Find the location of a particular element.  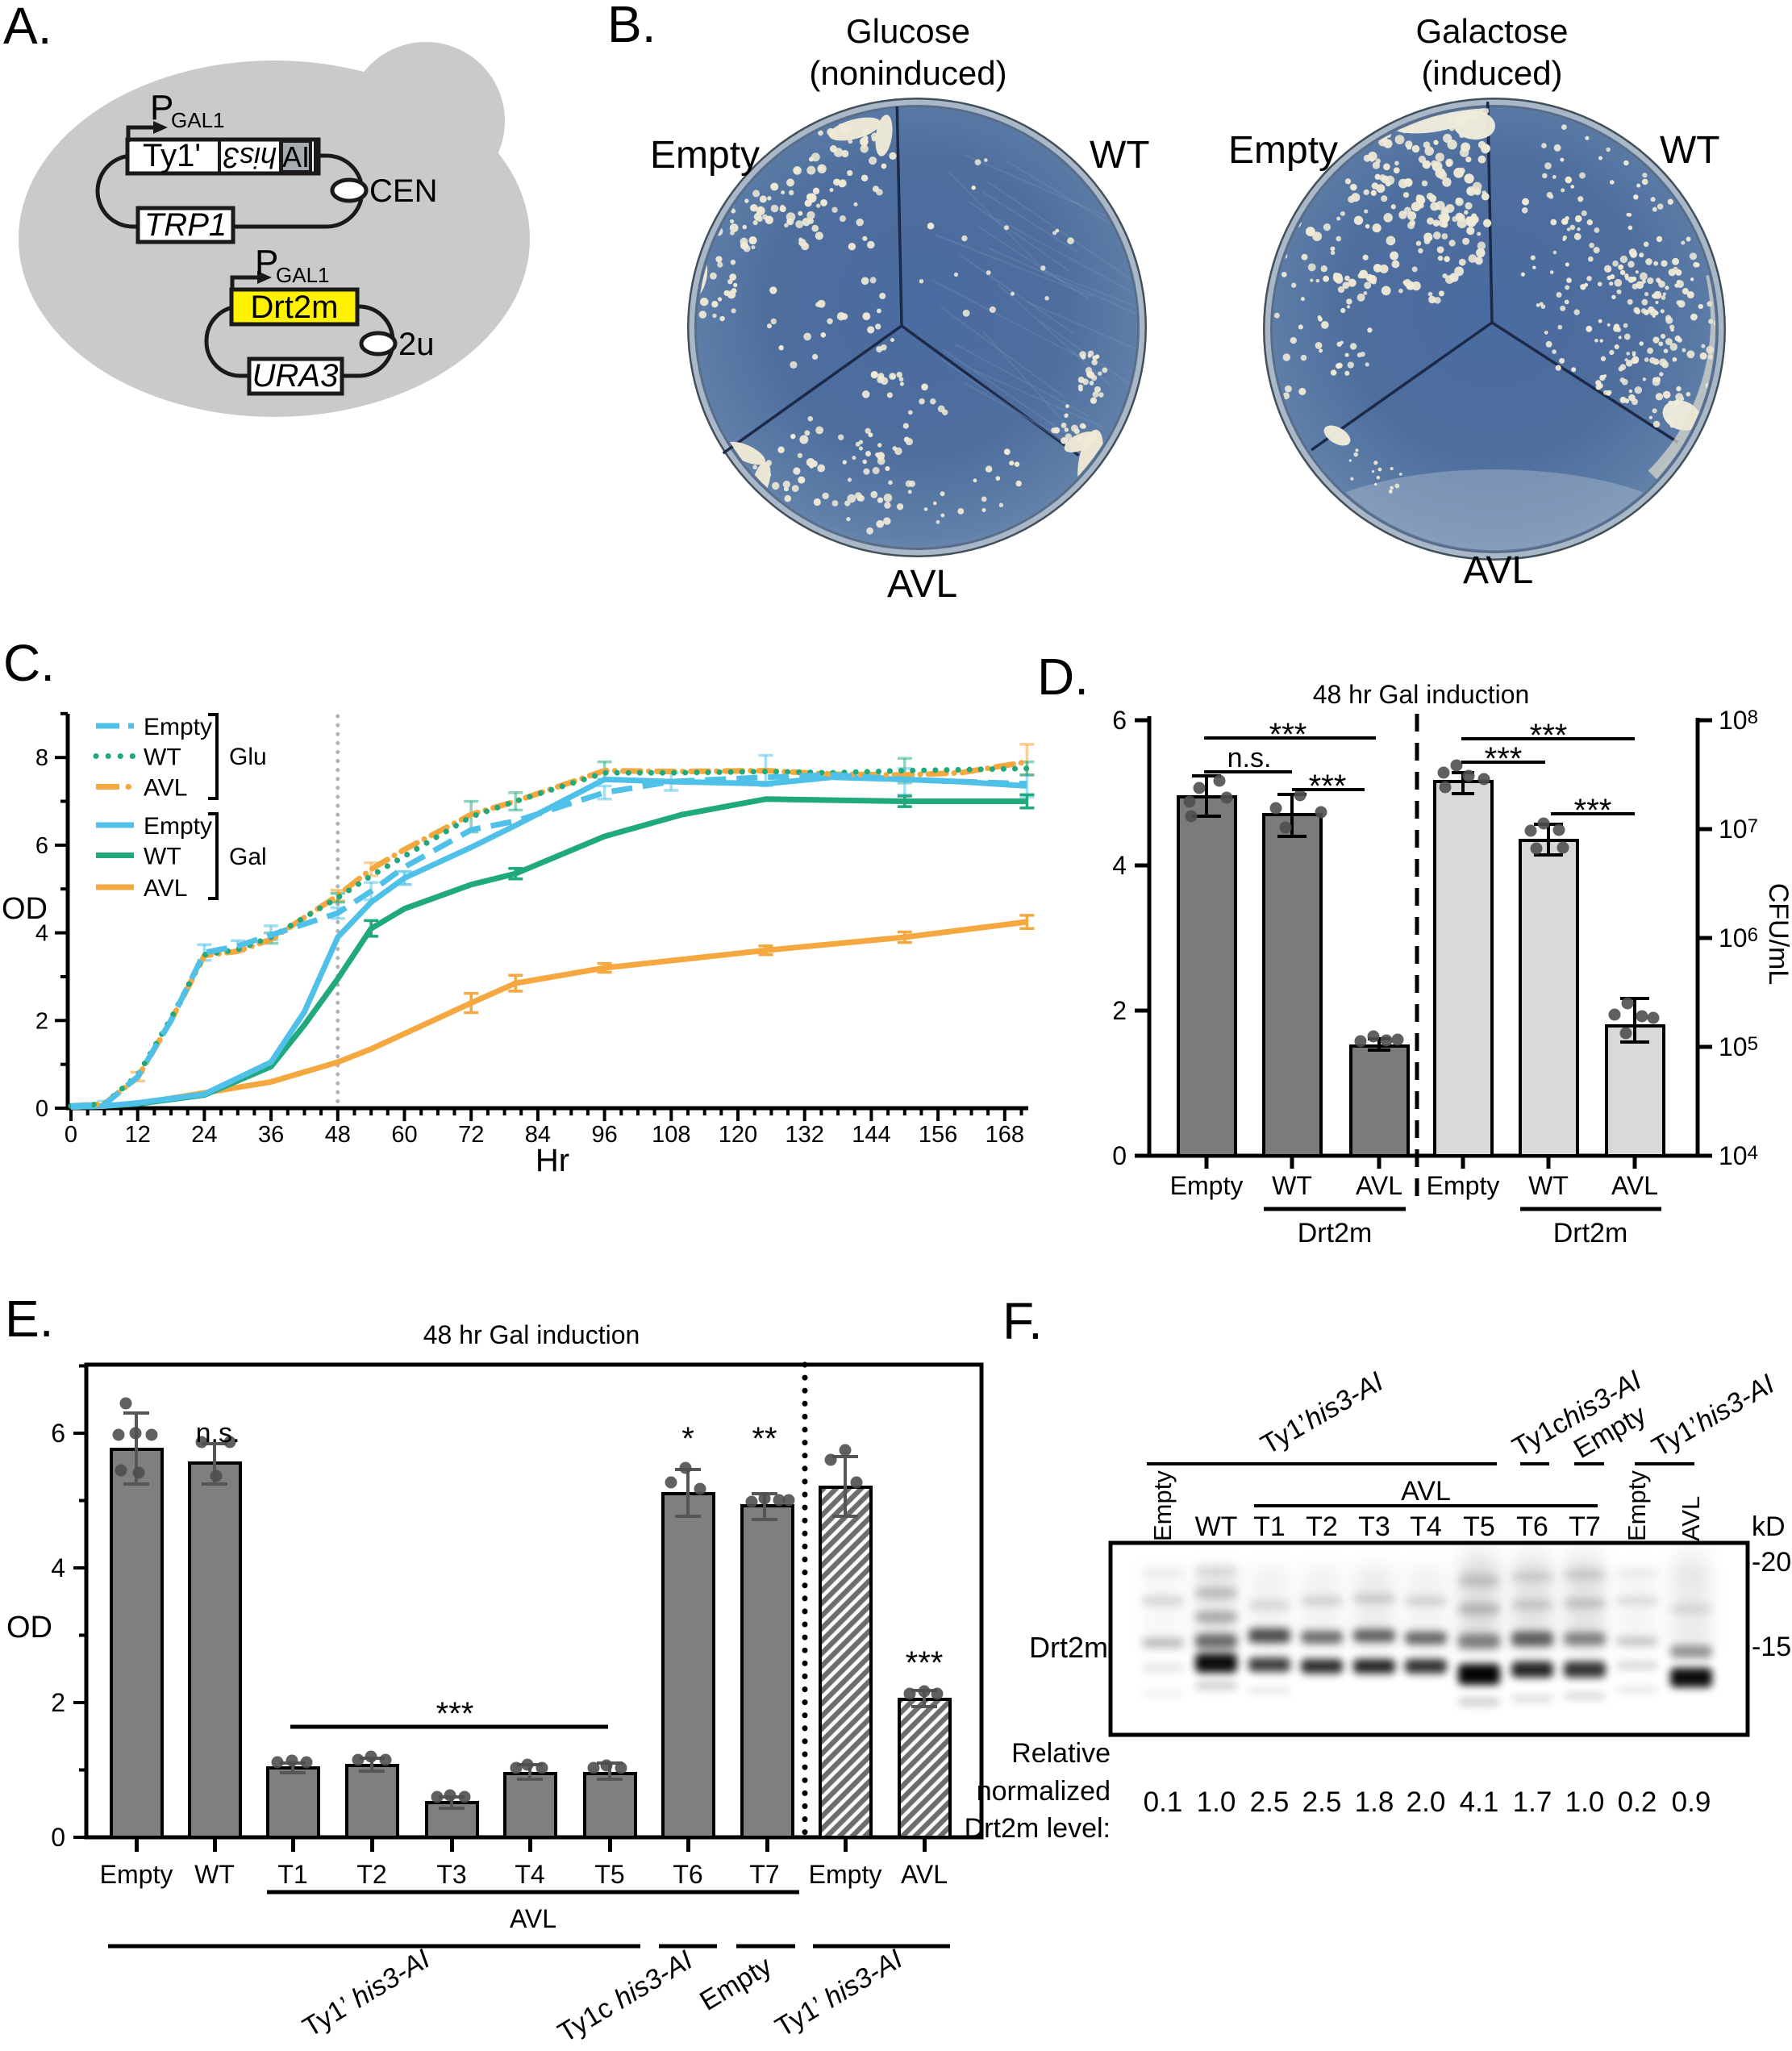

svg-text: AI is located at coordinates (296, 156).